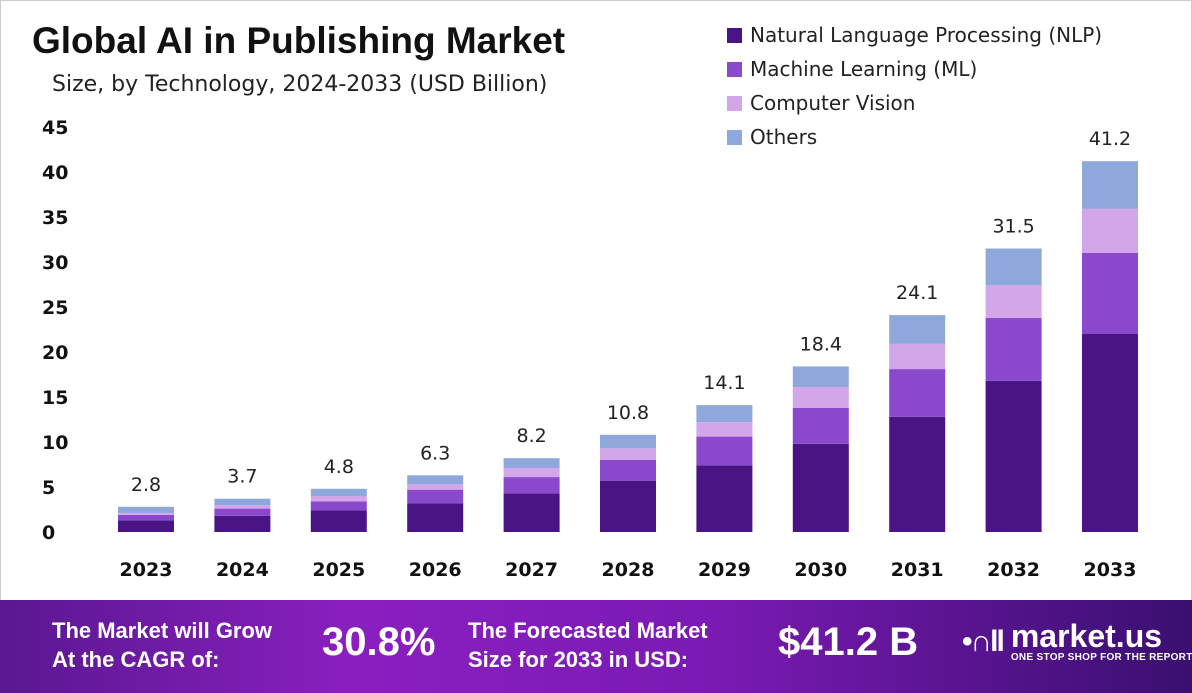 The height and width of the screenshot is (693, 1192). What do you see at coordinates (784, 137) in the screenshot?
I see `legend-label: Others` at bounding box center [784, 137].